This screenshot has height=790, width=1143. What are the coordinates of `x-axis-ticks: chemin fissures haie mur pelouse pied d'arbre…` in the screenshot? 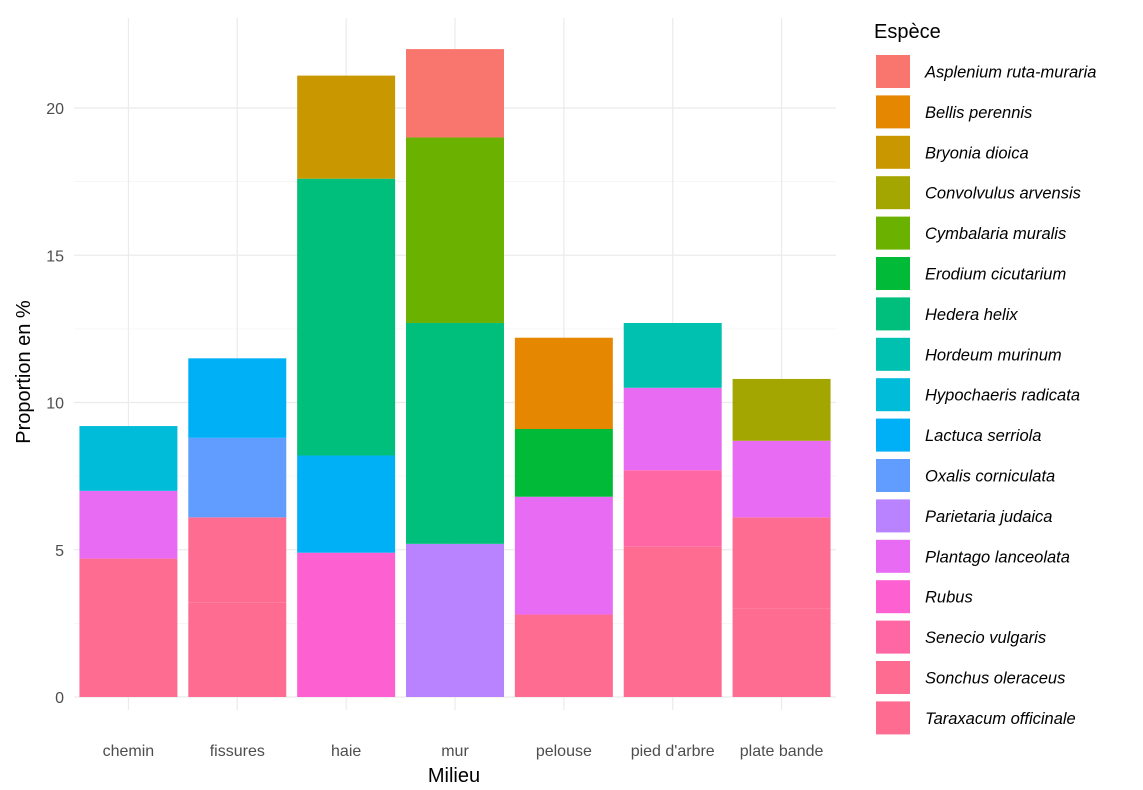 It's located at (463, 751).